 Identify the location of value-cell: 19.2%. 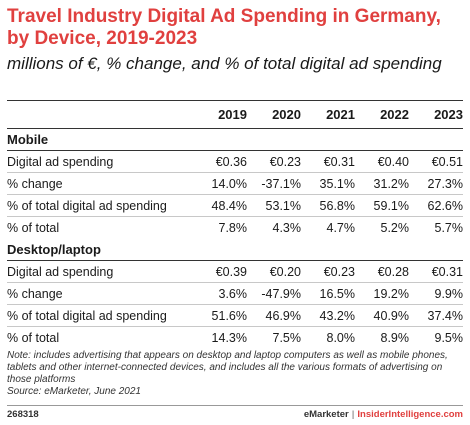
(382, 293).